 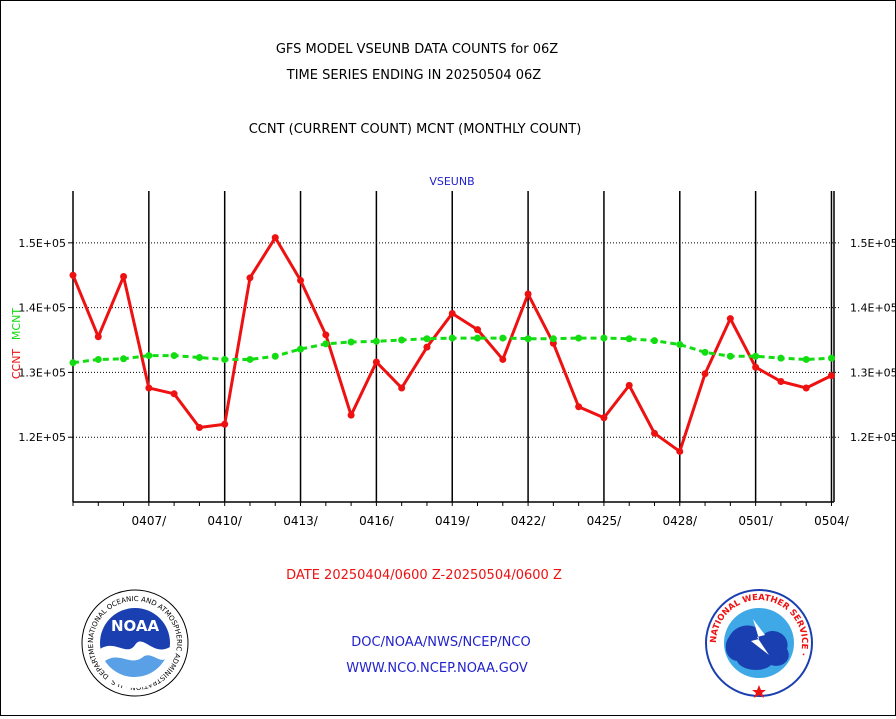 What do you see at coordinates (451, 181) in the screenshot?
I see `plot-title: VSEUNB` at bounding box center [451, 181].